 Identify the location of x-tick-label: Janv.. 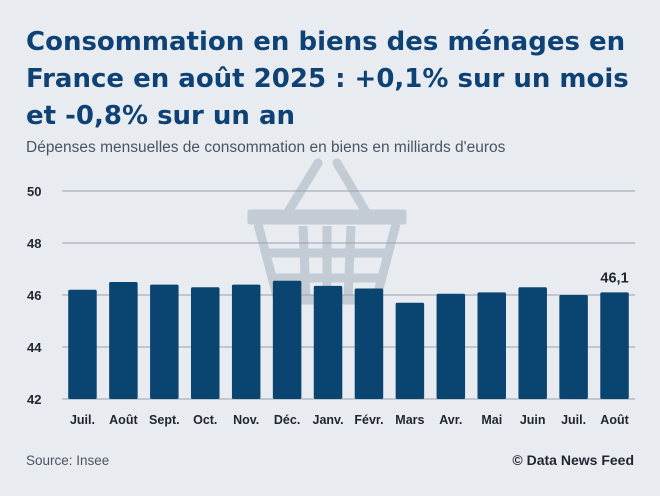
(328, 420).